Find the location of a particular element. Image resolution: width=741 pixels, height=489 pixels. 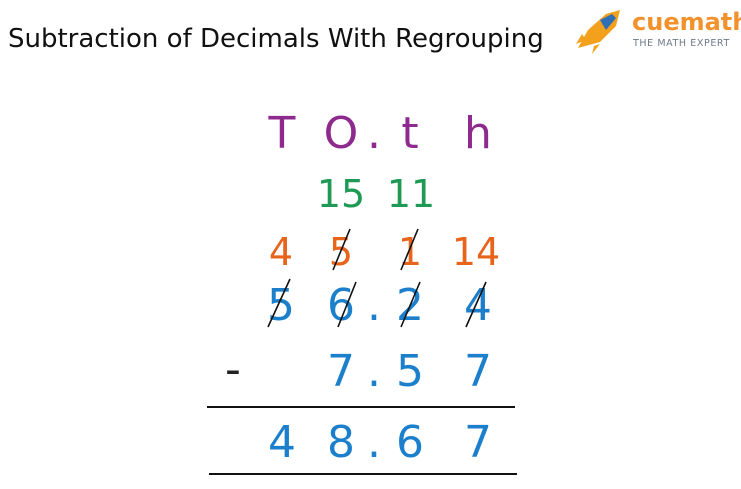

rocket-flame is located at coordinates (588, 44).